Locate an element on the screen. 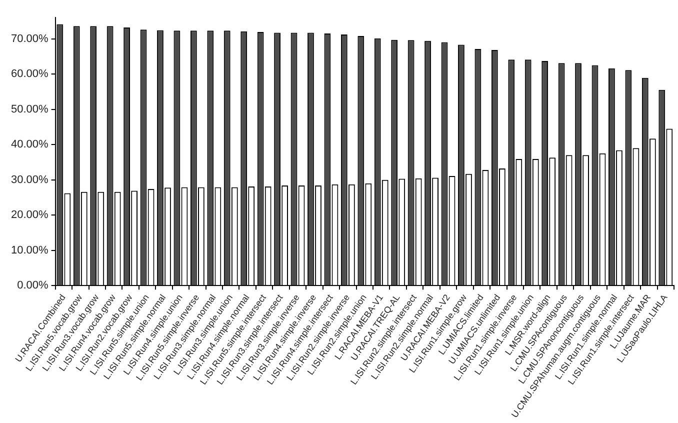  y-tick-label: 30.00% is located at coordinates (29, 180).